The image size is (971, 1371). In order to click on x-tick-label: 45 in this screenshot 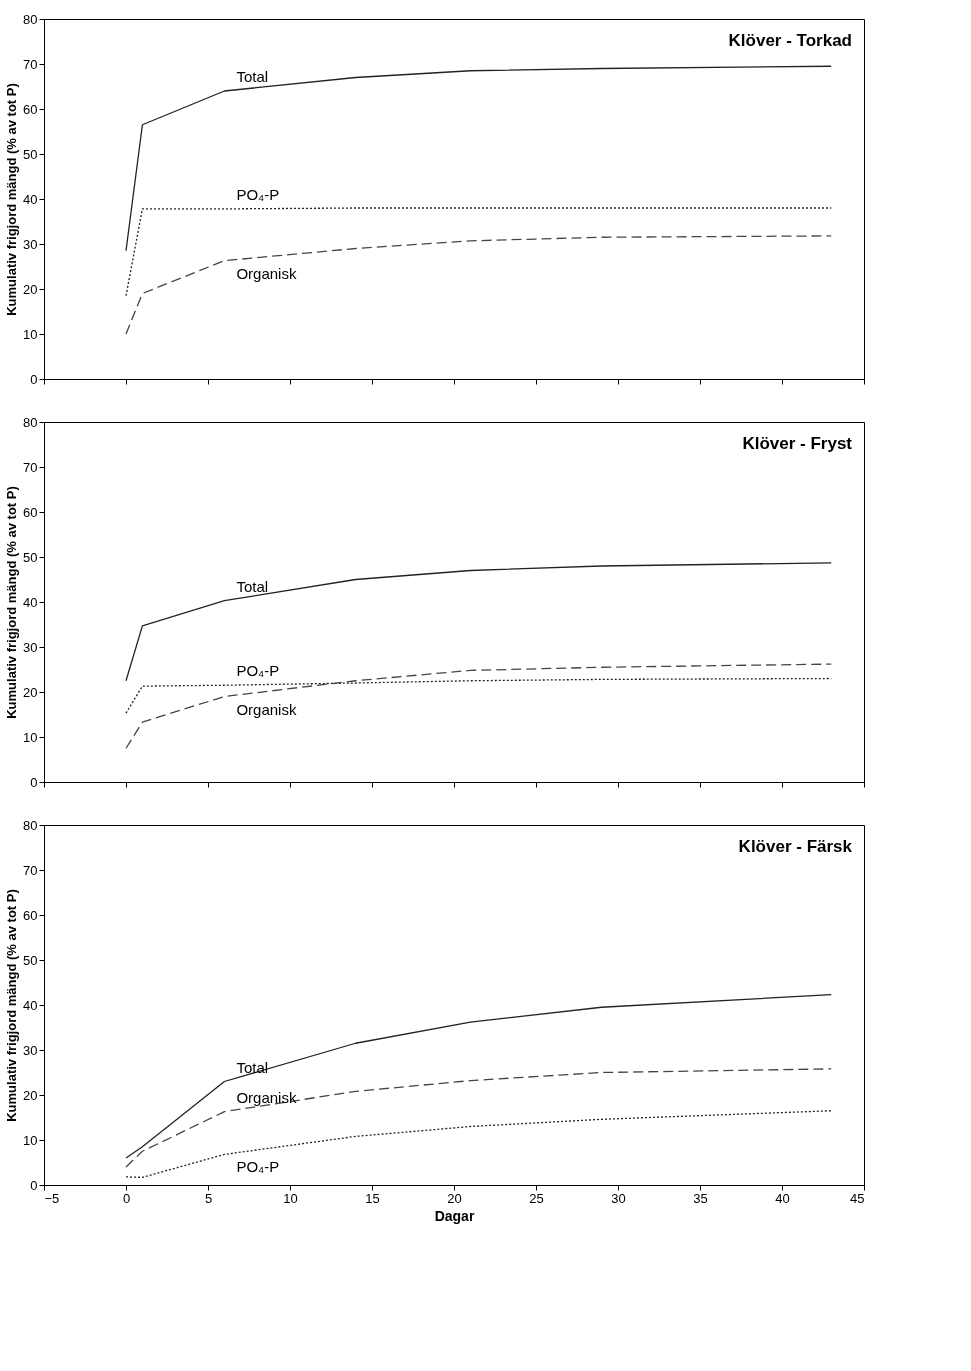, I will do `click(857, 1198)`.